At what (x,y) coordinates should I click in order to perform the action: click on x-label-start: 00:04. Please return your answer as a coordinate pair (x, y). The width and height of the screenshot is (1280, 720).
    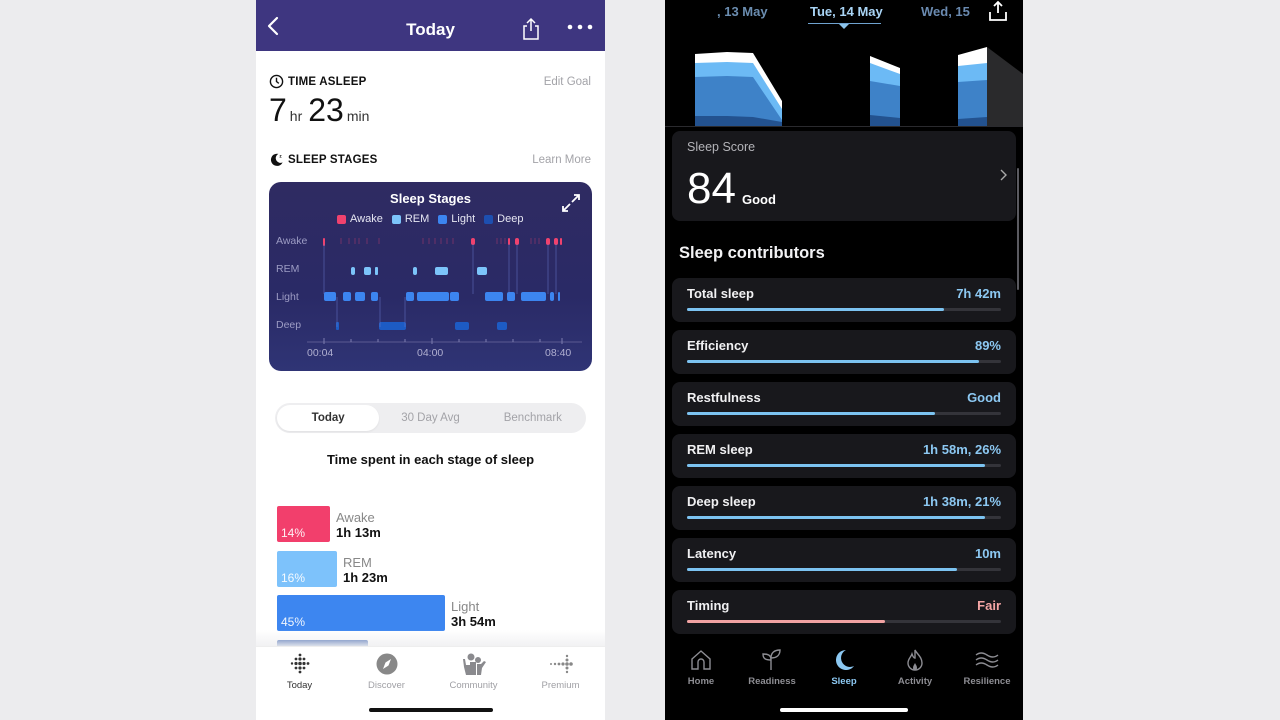
    Looking at the image, I should click on (320, 353).